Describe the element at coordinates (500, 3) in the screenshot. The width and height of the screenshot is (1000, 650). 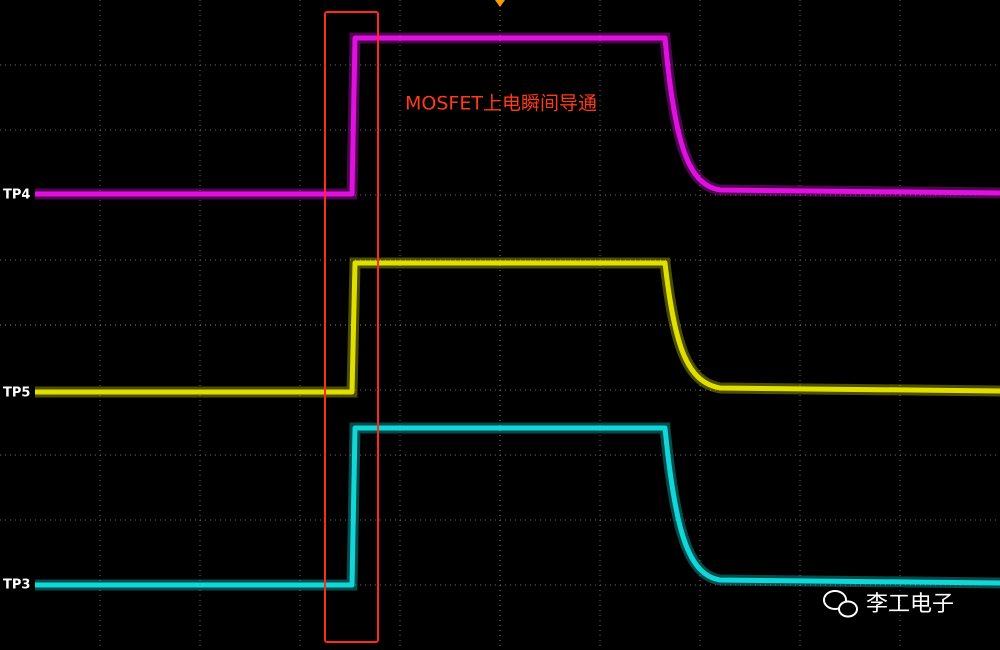
I see `trigger-marker` at that location.